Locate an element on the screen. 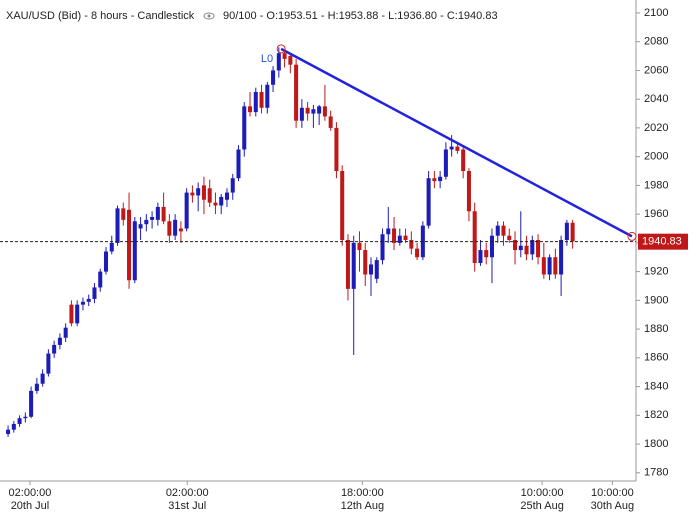 The width and height of the screenshot is (692, 515). last-price-label: 1940.83 is located at coordinates (662, 242).